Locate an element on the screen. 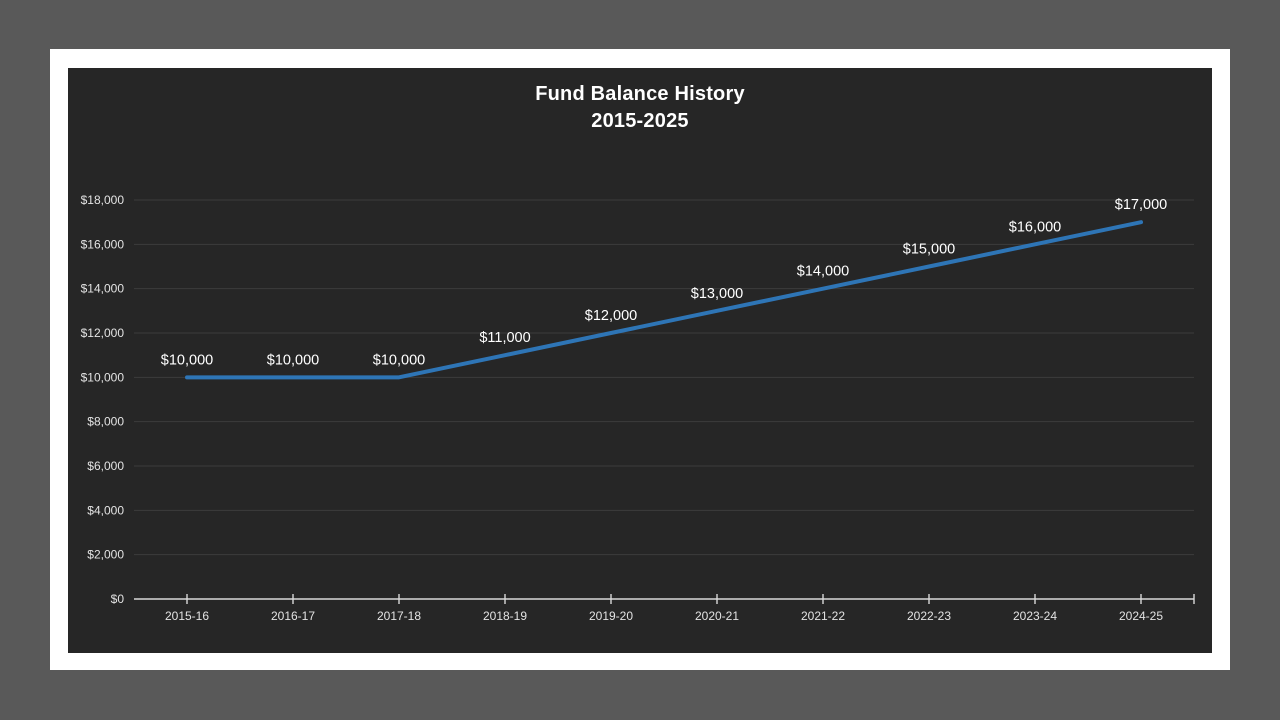  y-tick-label: $18,000 is located at coordinates (103, 200).